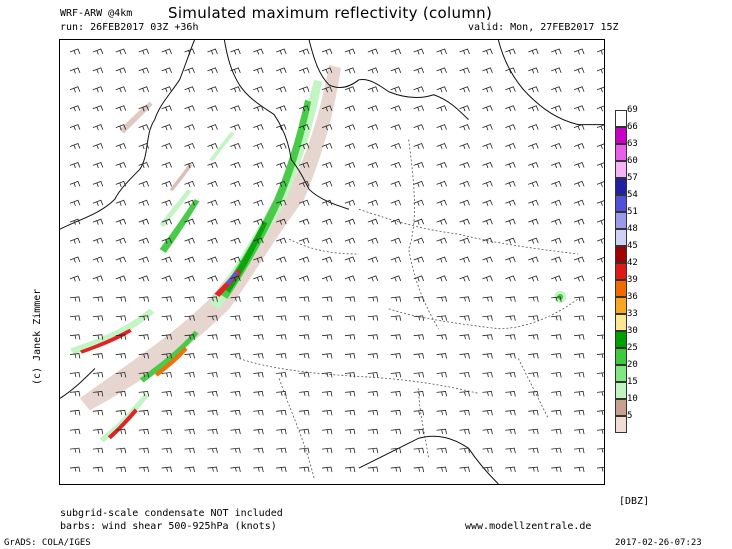 This screenshot has height=549, width=732. What do you see at coordinates (632, 297) in the screenshot?
I see `legend-label: 36` at bounding box center [632, 297].